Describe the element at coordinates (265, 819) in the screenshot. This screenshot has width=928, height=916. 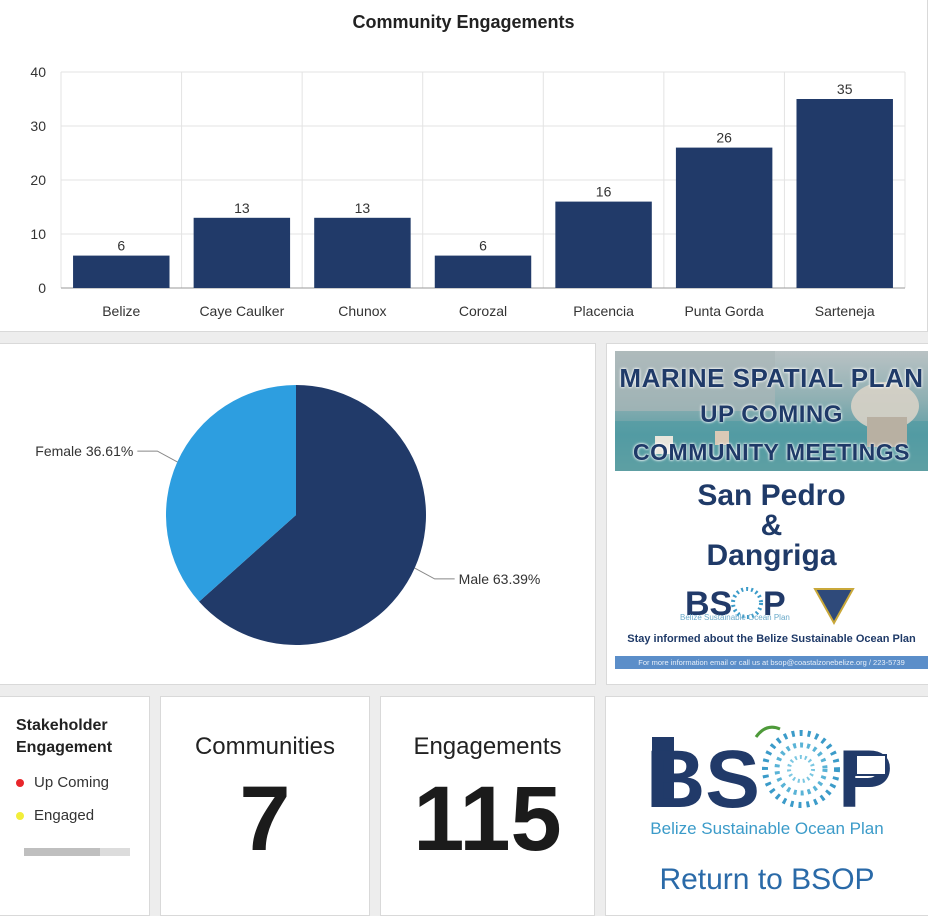
I see `indicator-value: 7` at that location.